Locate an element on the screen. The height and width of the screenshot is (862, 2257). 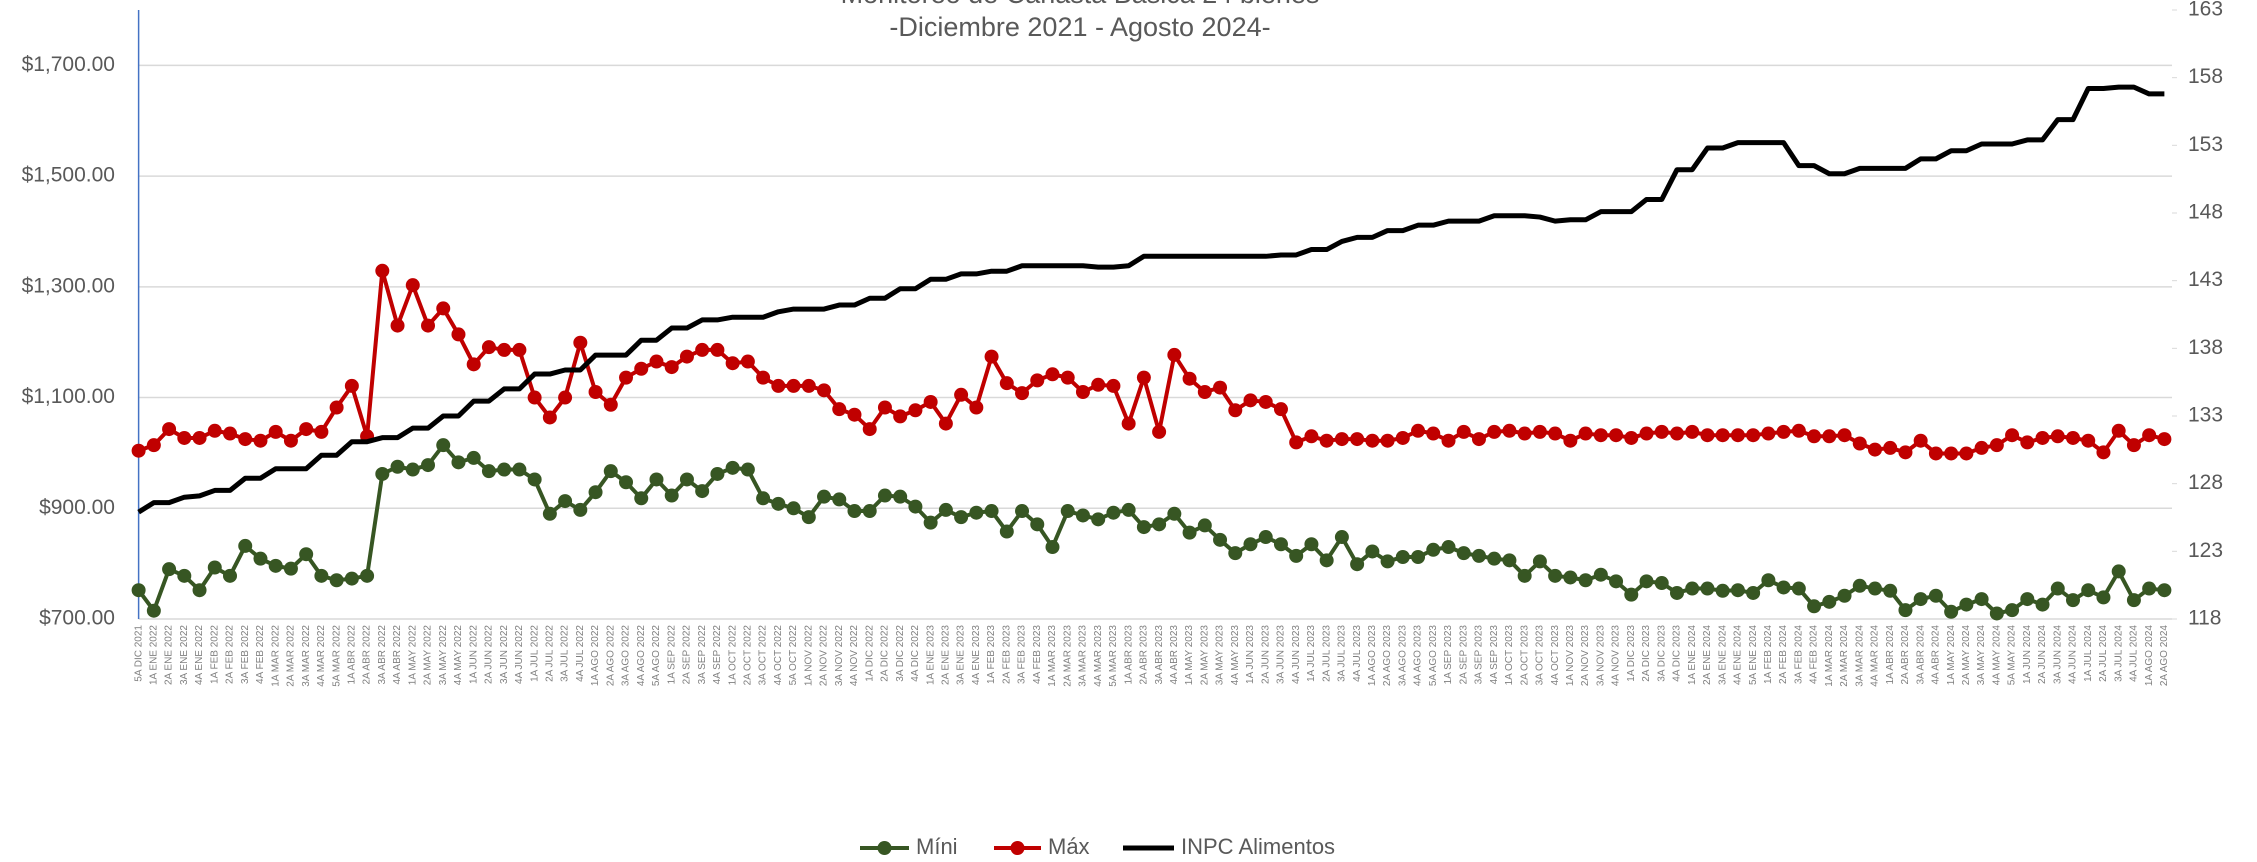
y-tick-label: $1,300.00 is located at coordinates (68, 285).